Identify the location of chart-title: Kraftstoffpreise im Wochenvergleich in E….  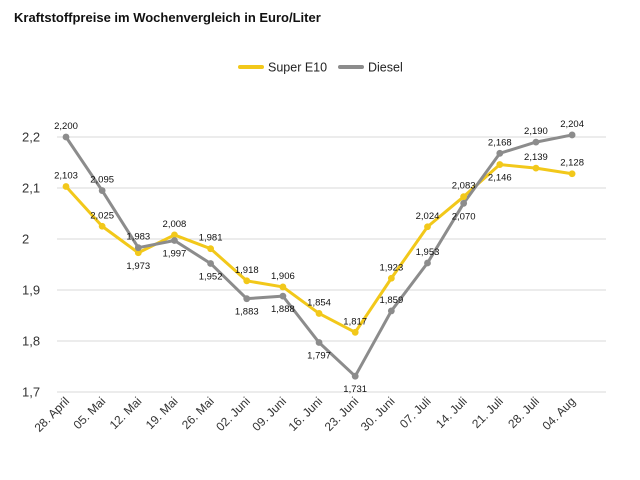
(167, 17).